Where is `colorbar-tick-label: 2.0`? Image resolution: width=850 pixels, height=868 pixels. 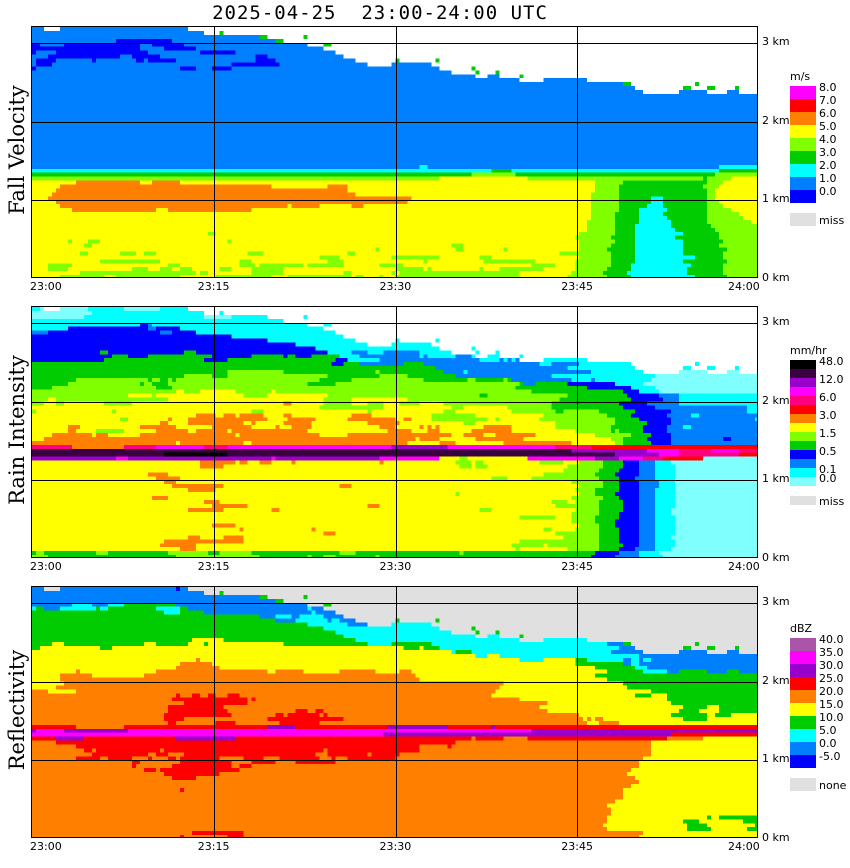 colorbar-tick-label: 2.0 is located at coordinates (828, 165).